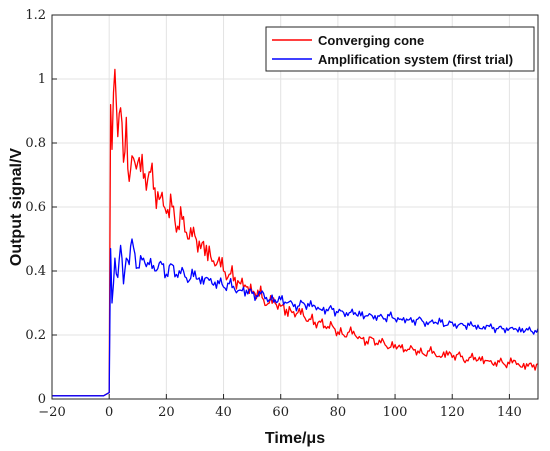 The height and width of the screenshot is (451, 550). Describe the element at coordinates (395, 412) in the screenshot. I see `x-tick-label: 100` at that location.